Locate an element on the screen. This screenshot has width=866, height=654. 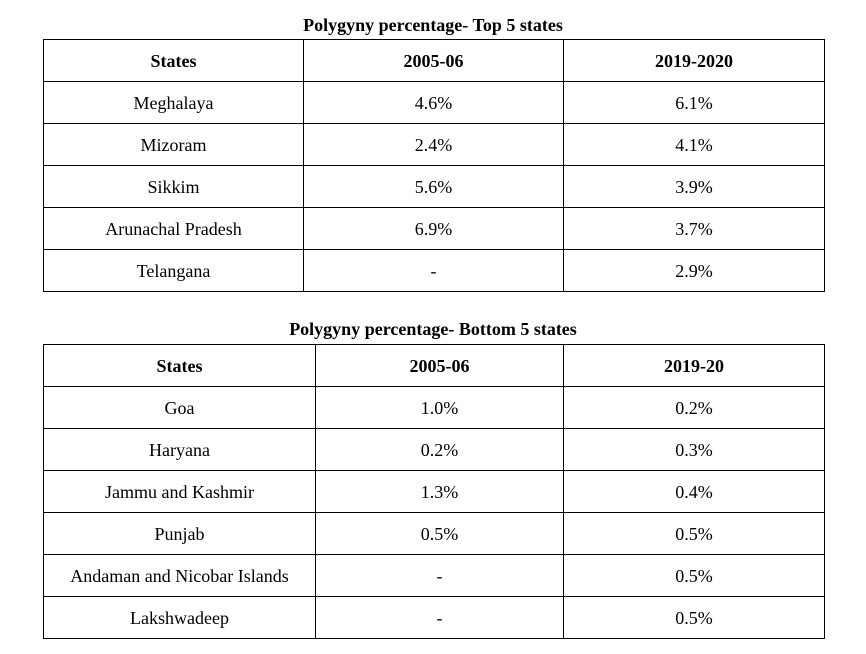
state-cell: Jammu and Kashmir is located at coordinates (179, 491).